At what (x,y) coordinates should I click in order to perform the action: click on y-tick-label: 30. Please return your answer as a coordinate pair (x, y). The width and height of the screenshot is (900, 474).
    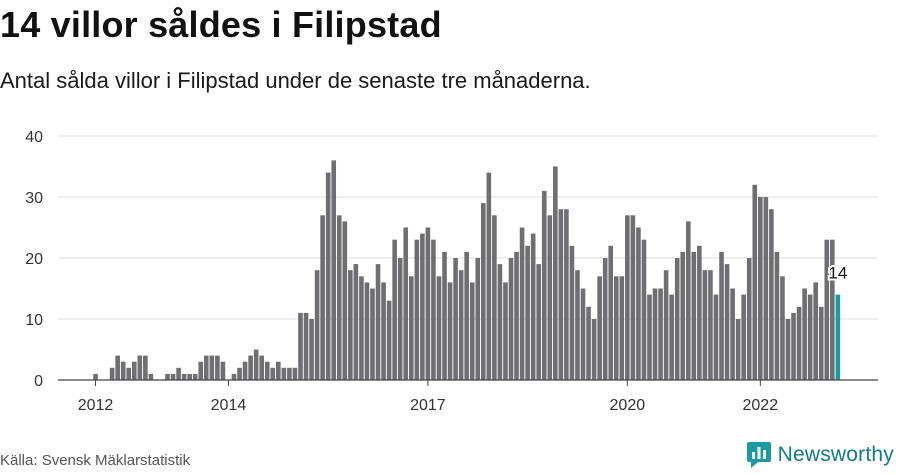
    Looking at the image, I should click on (34, 198).